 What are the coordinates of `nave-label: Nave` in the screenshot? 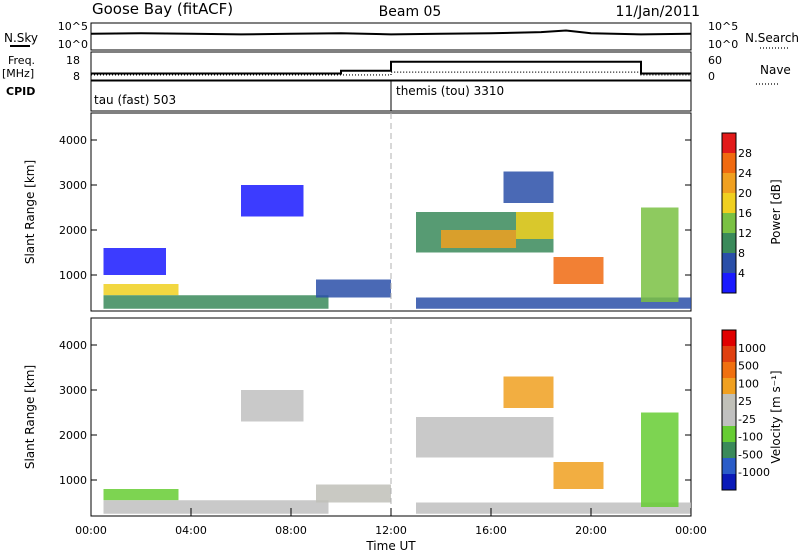 It's located at (775, 70).